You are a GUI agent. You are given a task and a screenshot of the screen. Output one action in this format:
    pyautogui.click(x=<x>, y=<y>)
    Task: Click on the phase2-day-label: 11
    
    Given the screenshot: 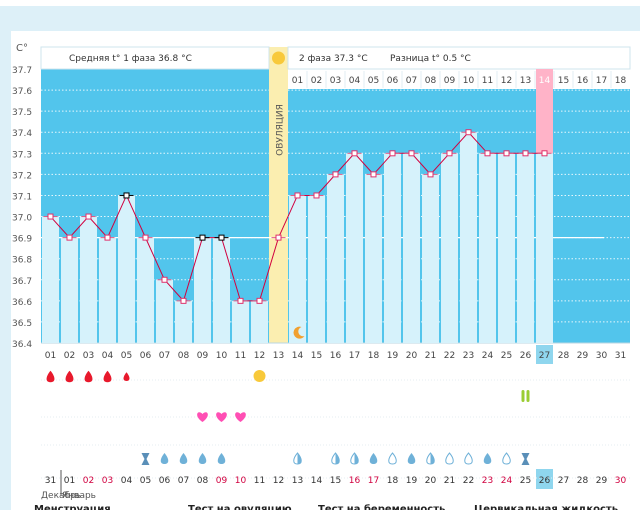 What is the action you would take?
    pyautogui.click(x=487, y=81)
    